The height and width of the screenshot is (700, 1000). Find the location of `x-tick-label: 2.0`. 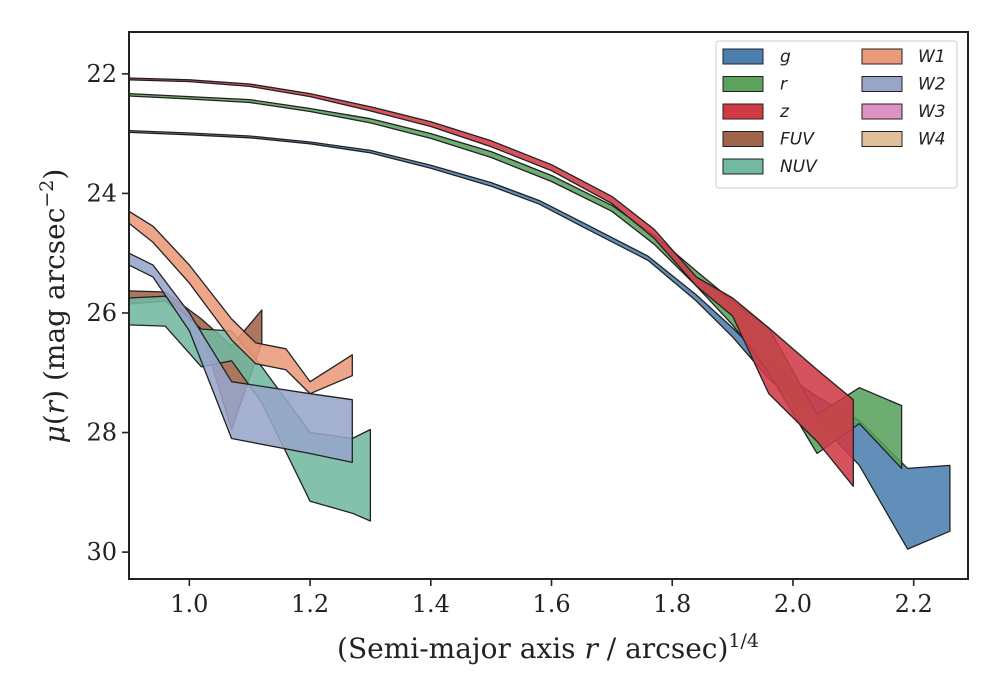

x-tick-label: 2.0 is located at coordinates (793, 604).